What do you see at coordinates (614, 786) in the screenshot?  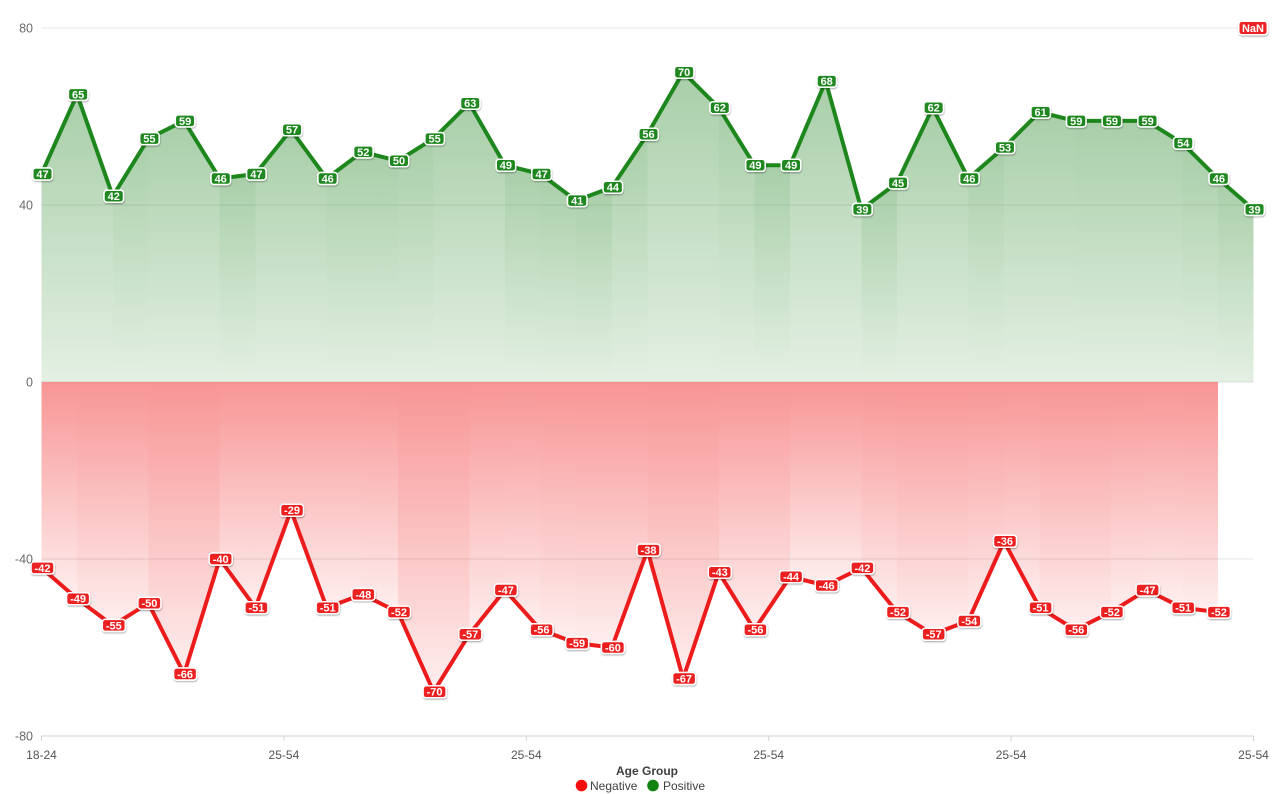 I see `svg-text: Negative` at bounding box center [614, 786].